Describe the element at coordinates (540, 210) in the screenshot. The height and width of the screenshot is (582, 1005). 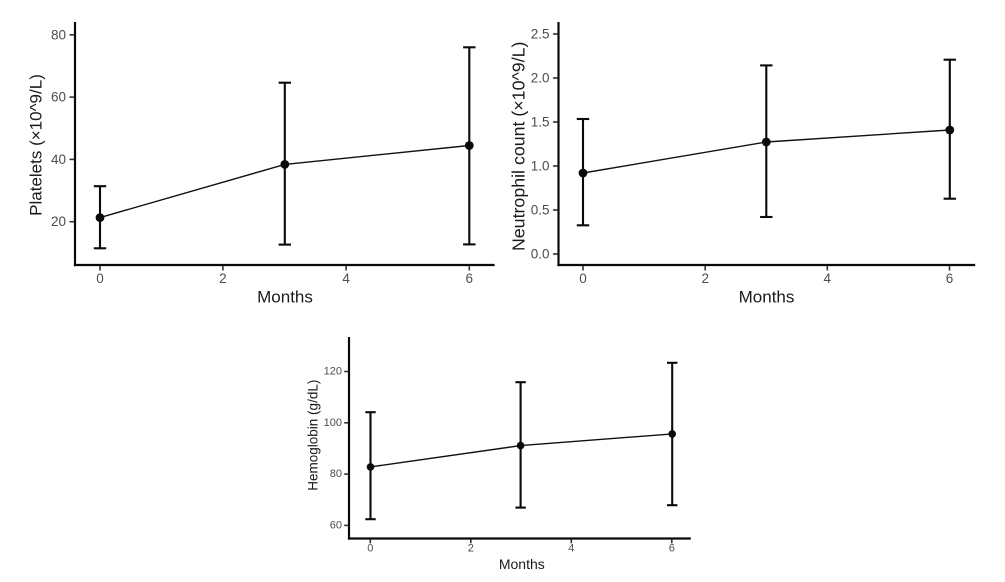
I see `svg-text: 0.5` at that location.